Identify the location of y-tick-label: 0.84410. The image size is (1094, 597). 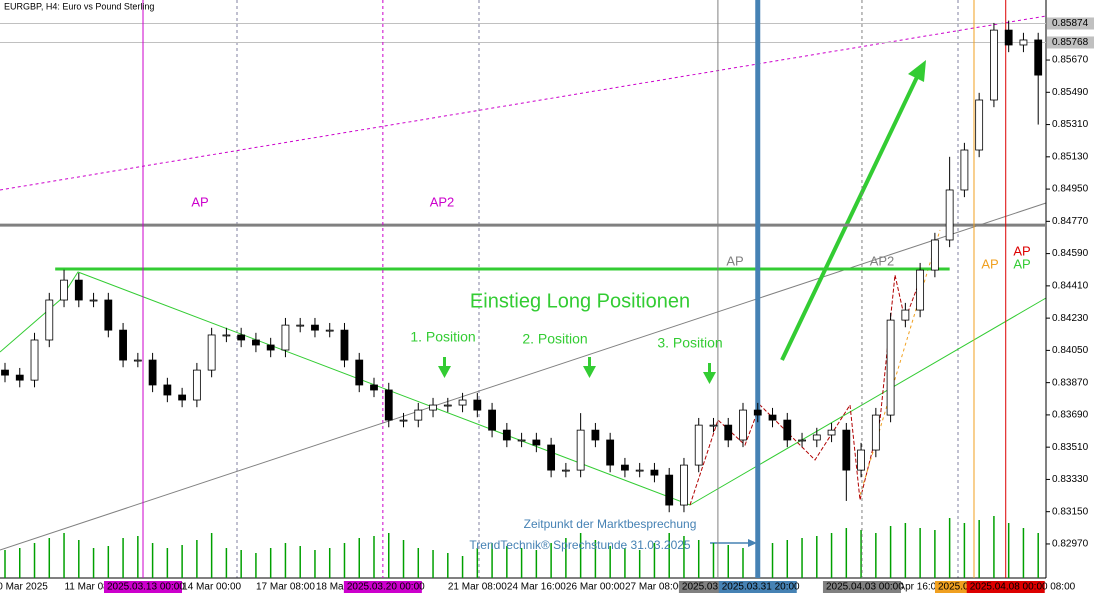
(1070, 286).